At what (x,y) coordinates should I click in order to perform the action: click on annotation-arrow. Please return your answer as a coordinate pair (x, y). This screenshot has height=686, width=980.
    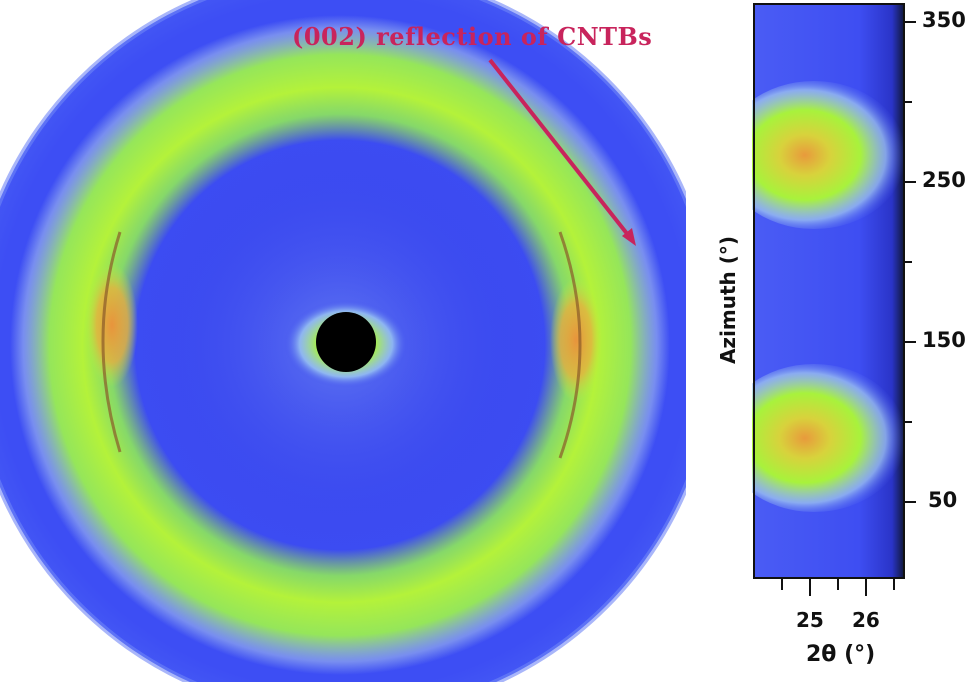
    Looking at the image, I should click on (561, 150).